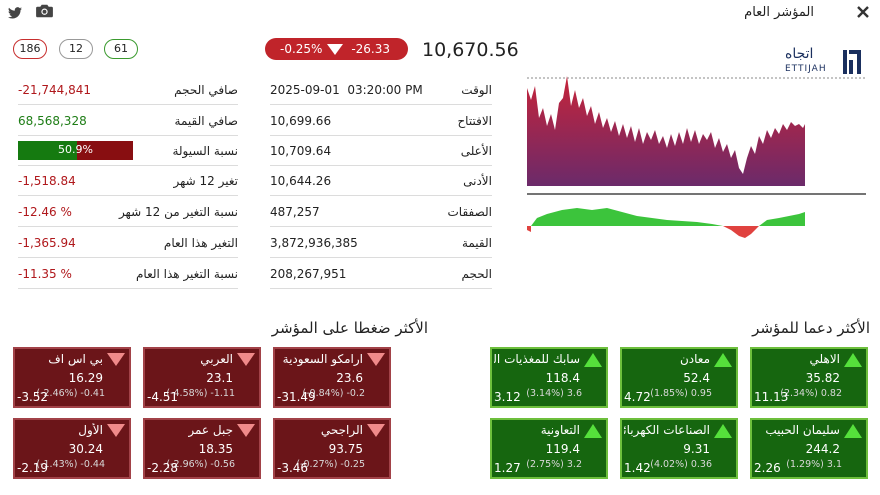  I want to click on stock-name: ارامكو السعودية, so click(322, 359).